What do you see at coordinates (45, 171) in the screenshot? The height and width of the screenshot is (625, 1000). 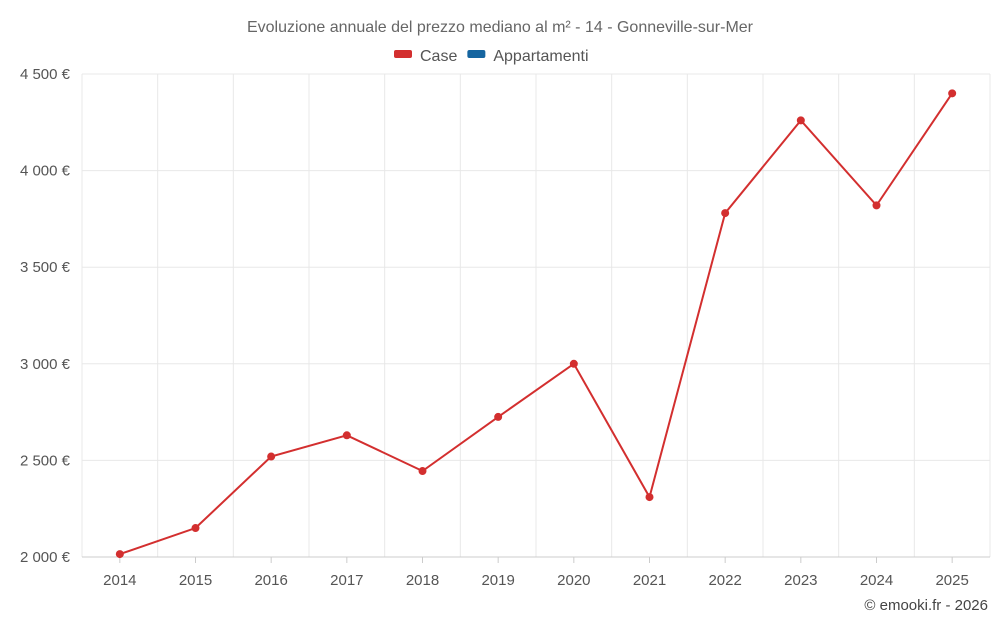 I see `y-tick-label: 4 000 €` at bounding box center [45, 171].